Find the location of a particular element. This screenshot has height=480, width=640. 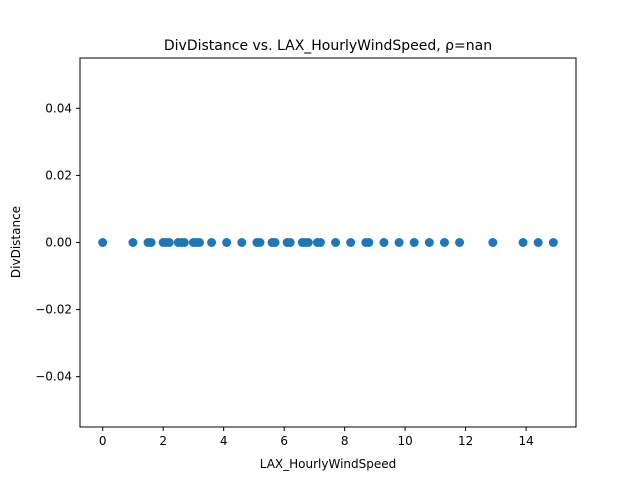

x-tick-label: 10 is located at coordinates (404, 441).